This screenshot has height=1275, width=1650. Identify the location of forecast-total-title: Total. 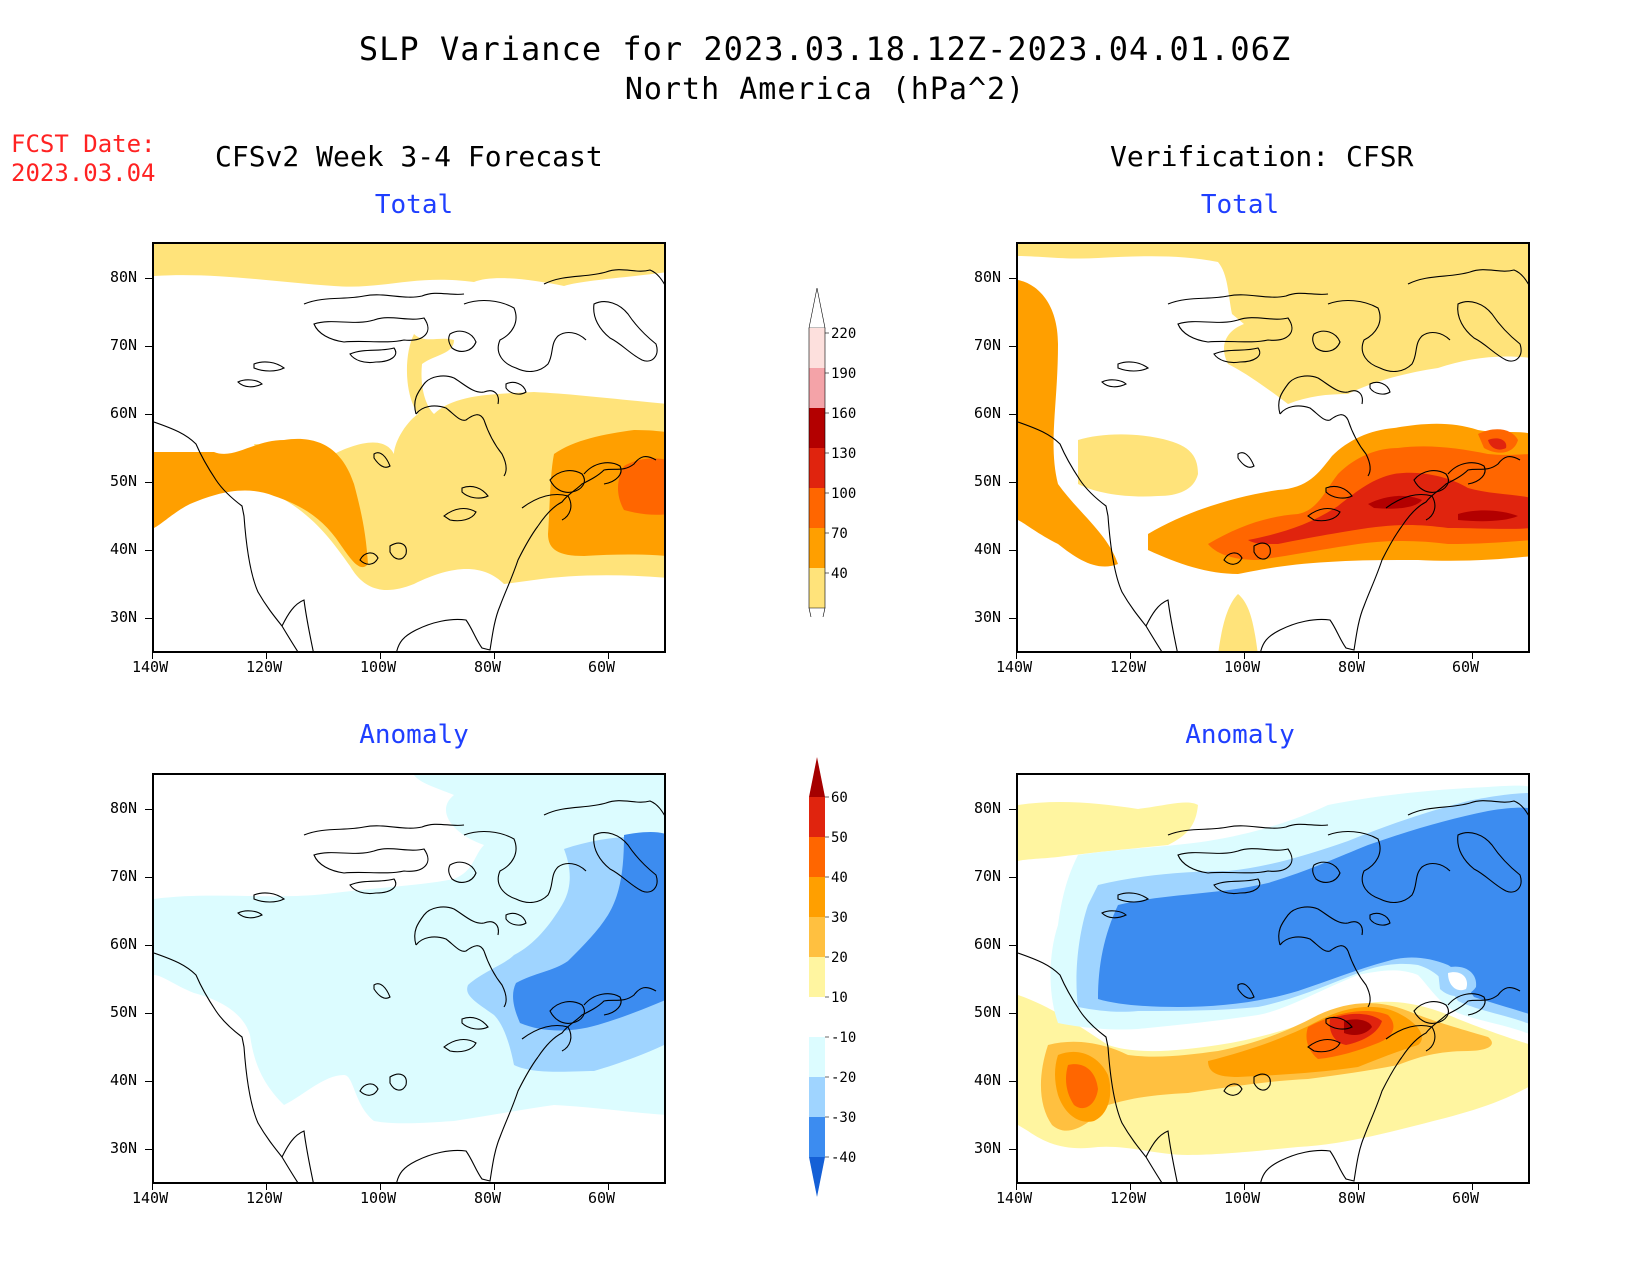
(414, 205).